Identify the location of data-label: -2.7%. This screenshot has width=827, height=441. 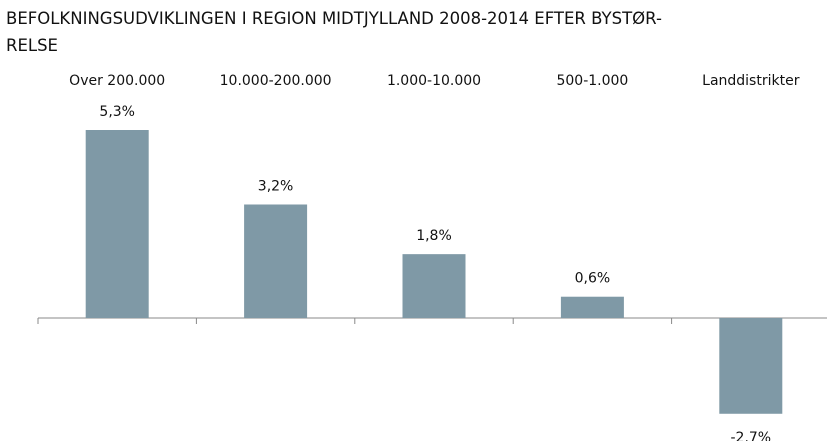
(750, 435).